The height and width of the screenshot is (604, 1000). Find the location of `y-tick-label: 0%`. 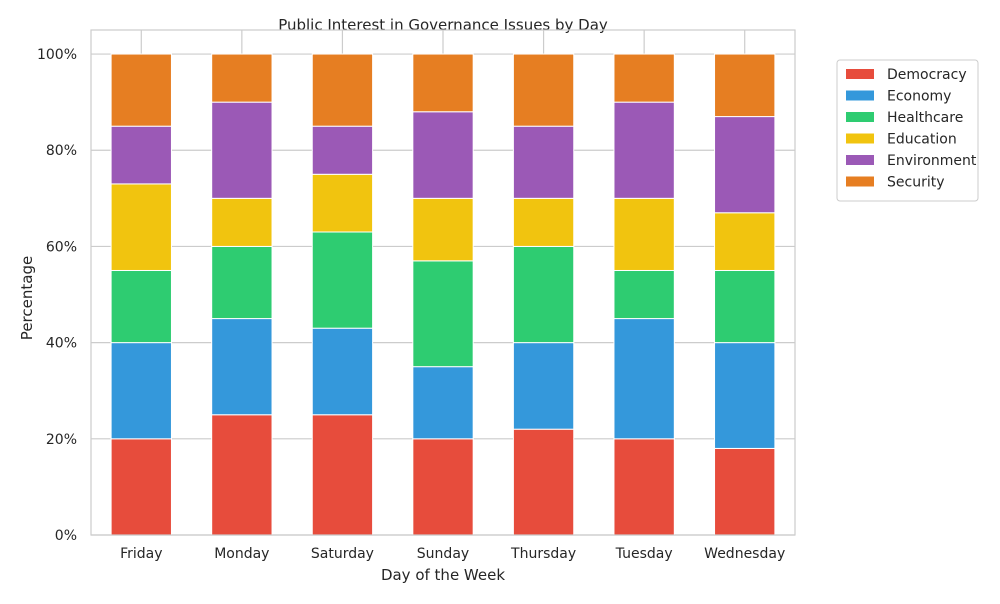

y-tick-label: 0% is located at coordinates (66, 536).